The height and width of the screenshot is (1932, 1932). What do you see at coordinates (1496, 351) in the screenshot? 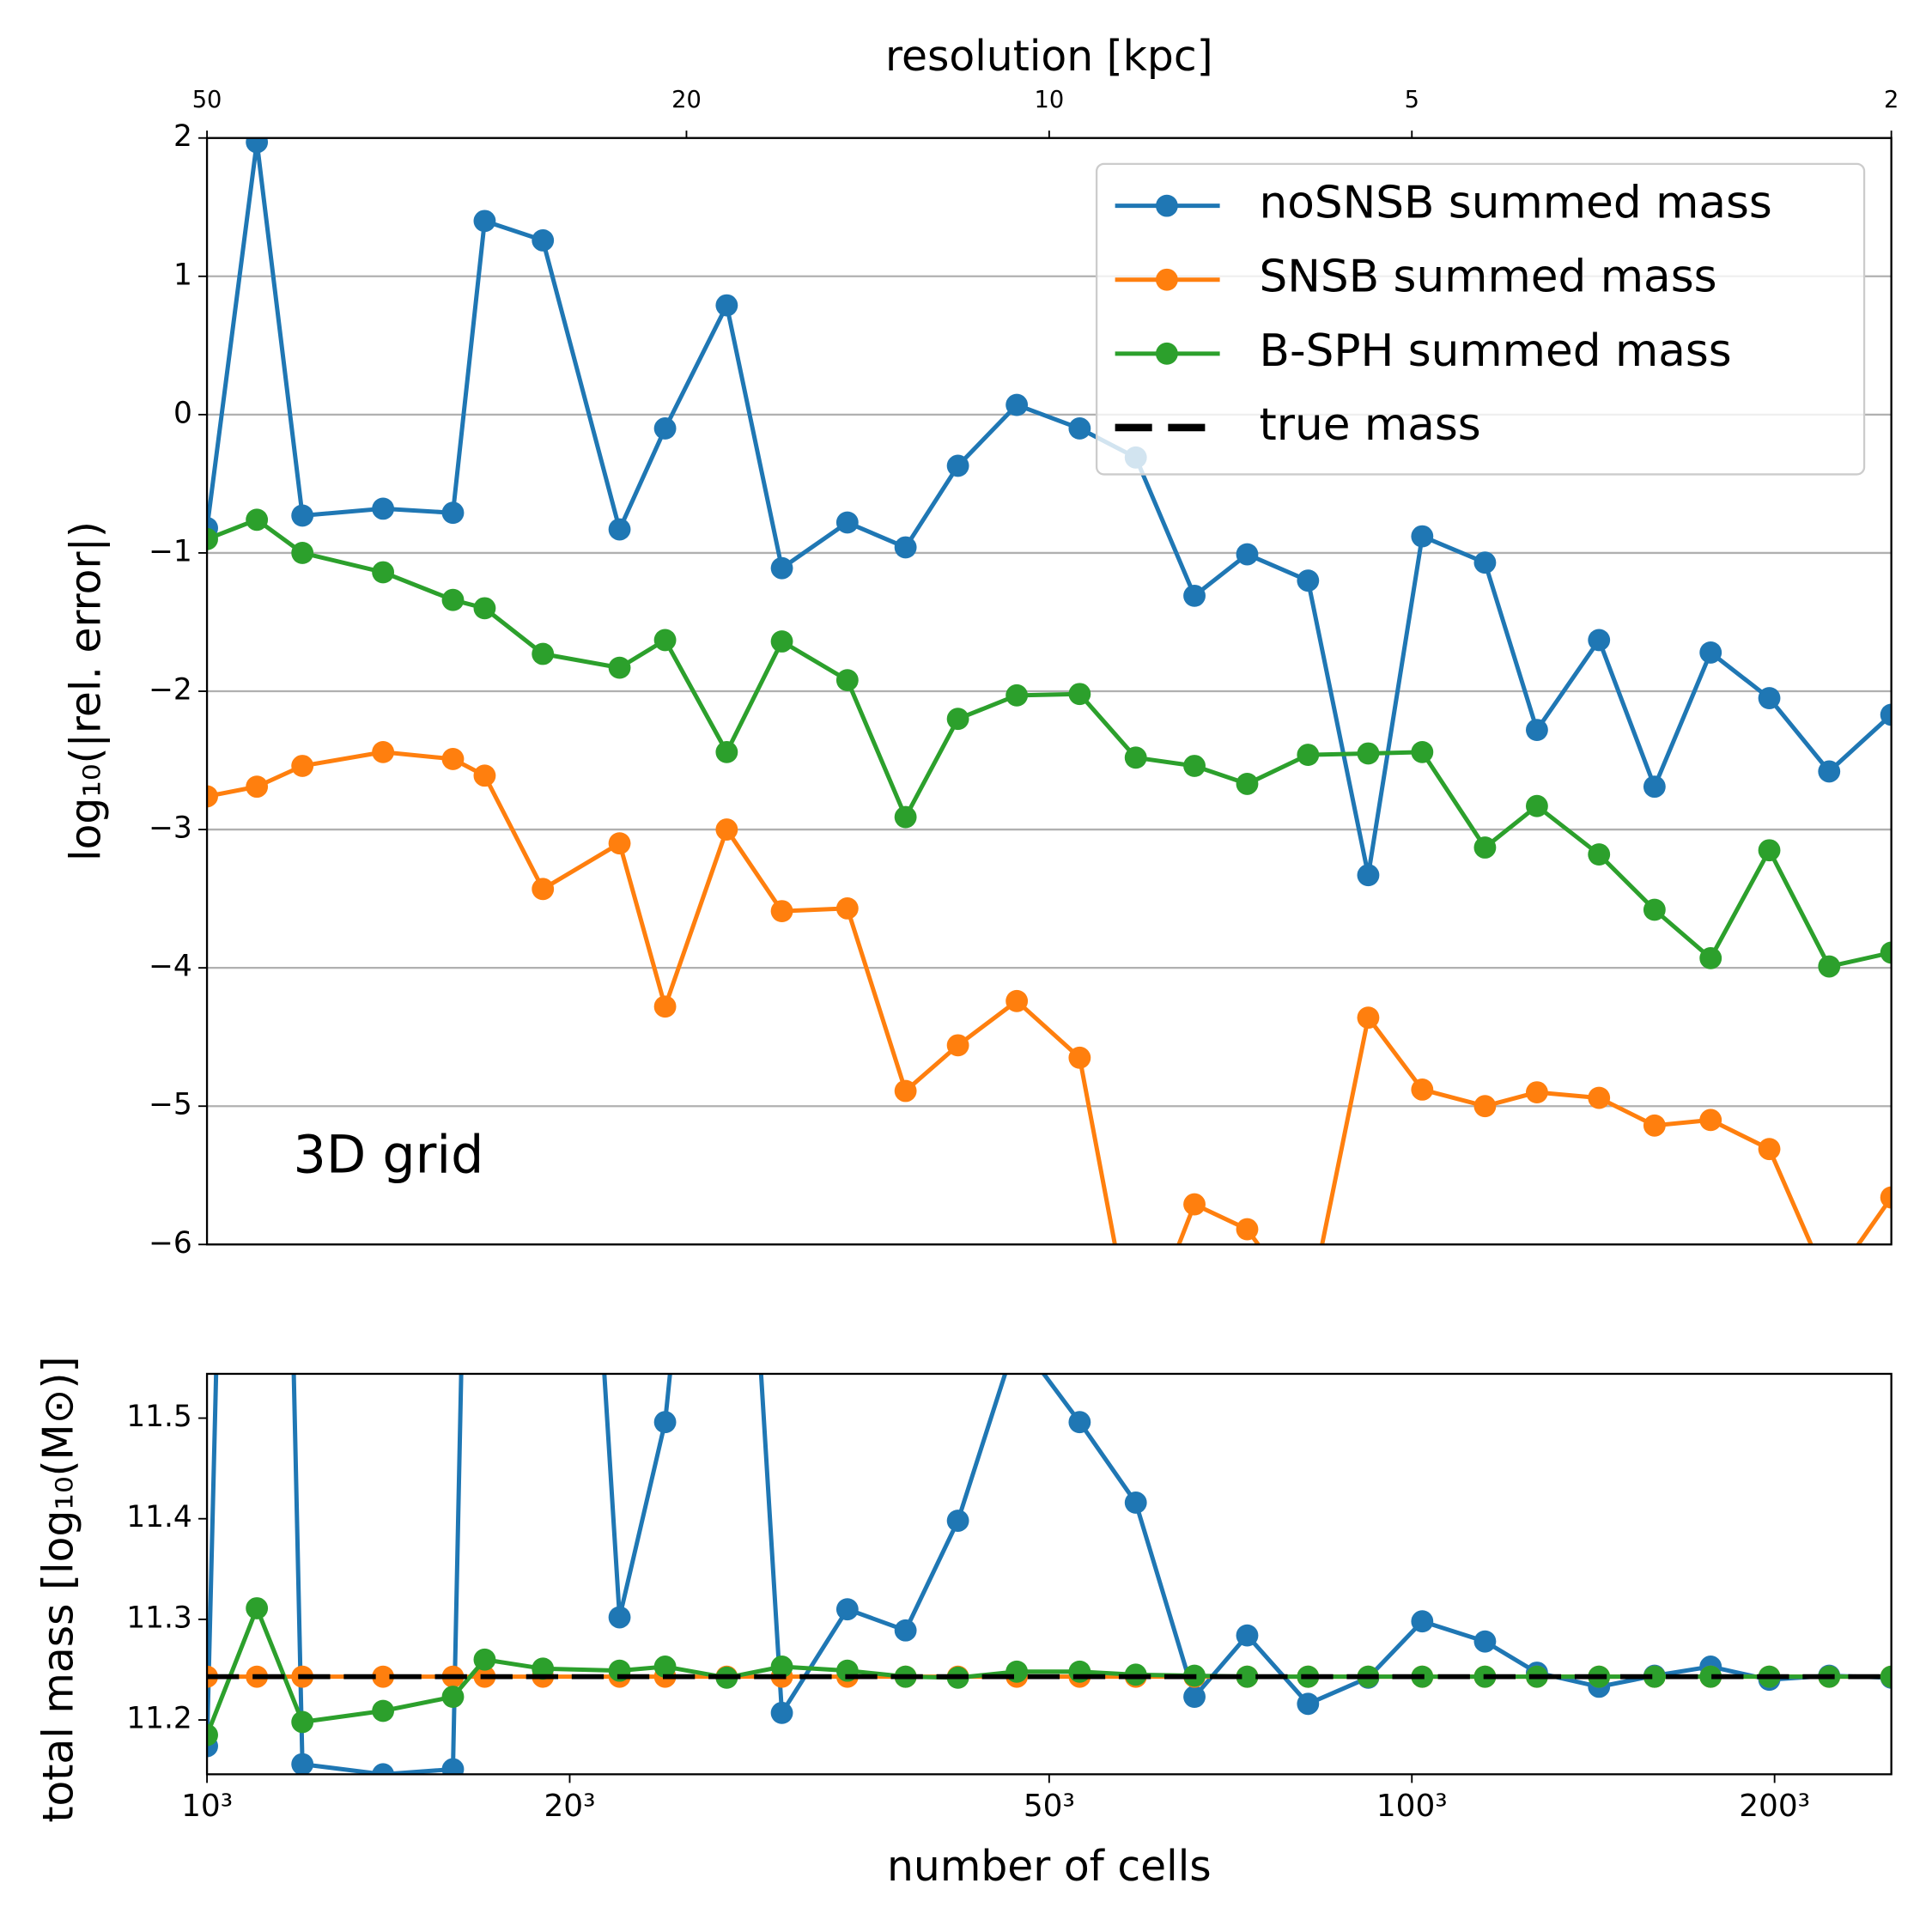
I see `legend-label: B-SPH summed mass` at bounding box center [1496, 351].